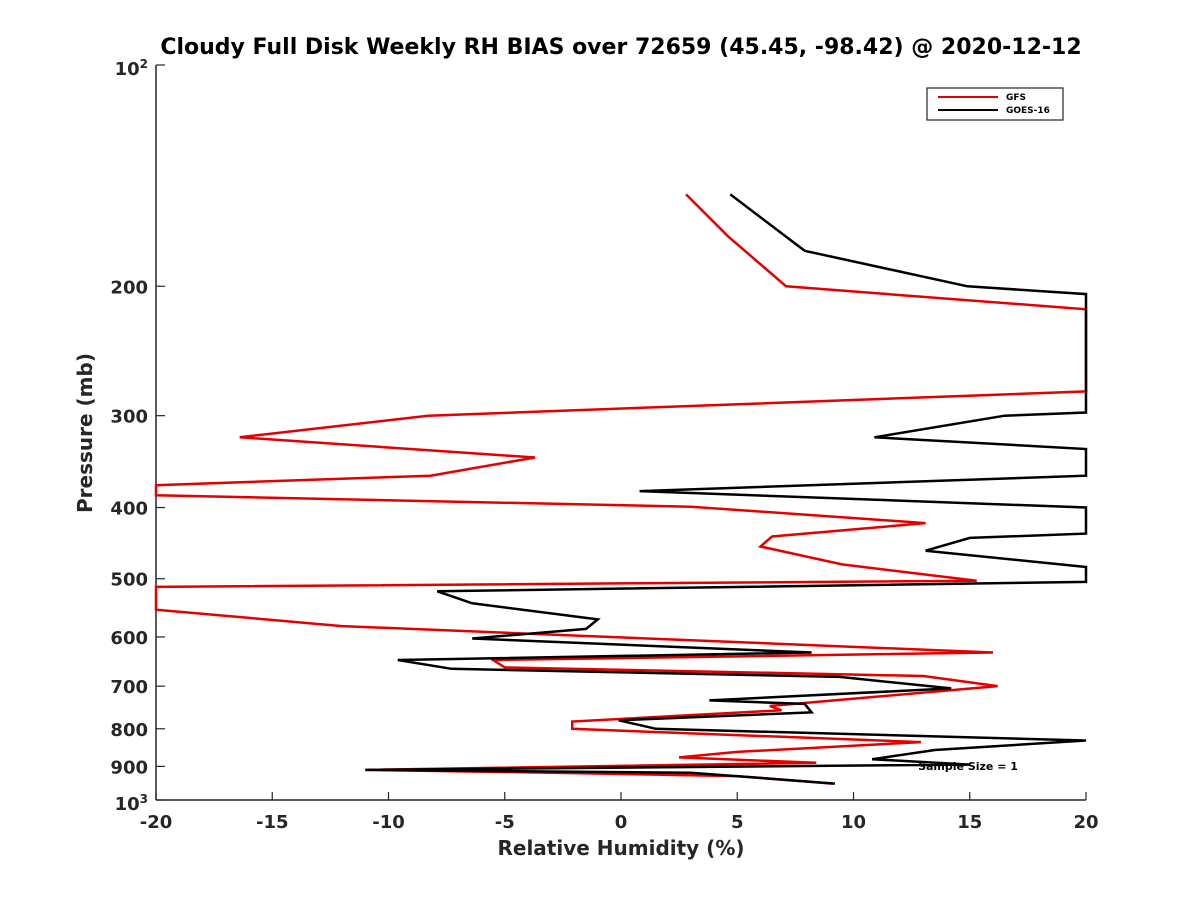 The height and width of the screenshot is (900, 1200). I want to click on legend-box, so click(995, 104).